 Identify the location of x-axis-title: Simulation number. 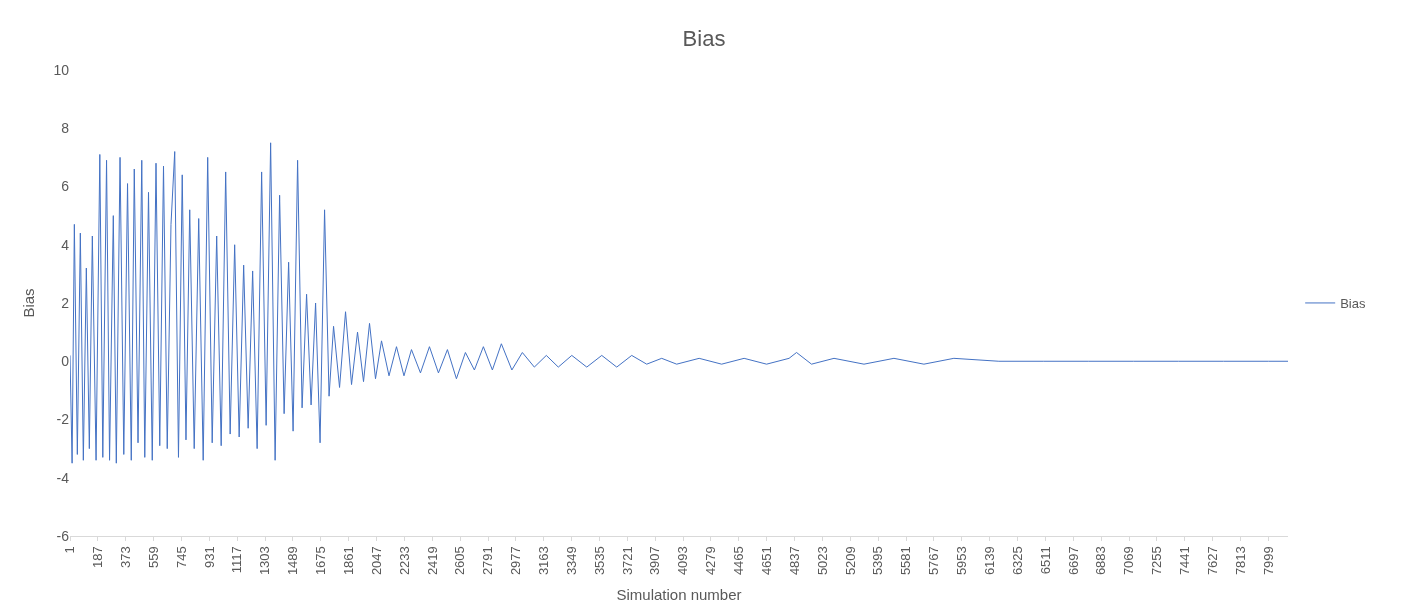
(679, 595).